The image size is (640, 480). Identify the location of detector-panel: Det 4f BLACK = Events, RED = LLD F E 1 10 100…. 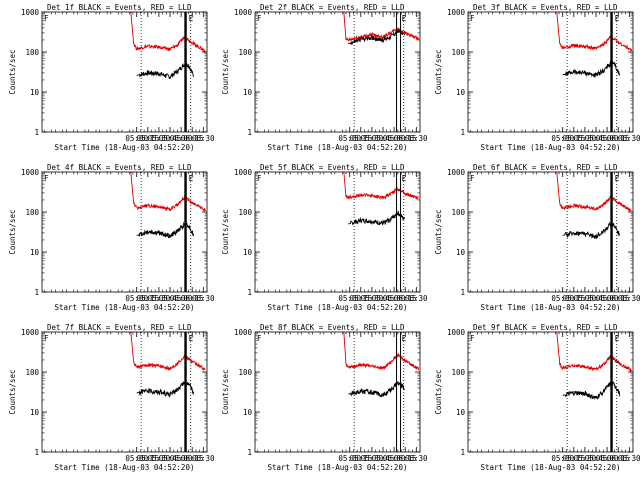
(111, 237).